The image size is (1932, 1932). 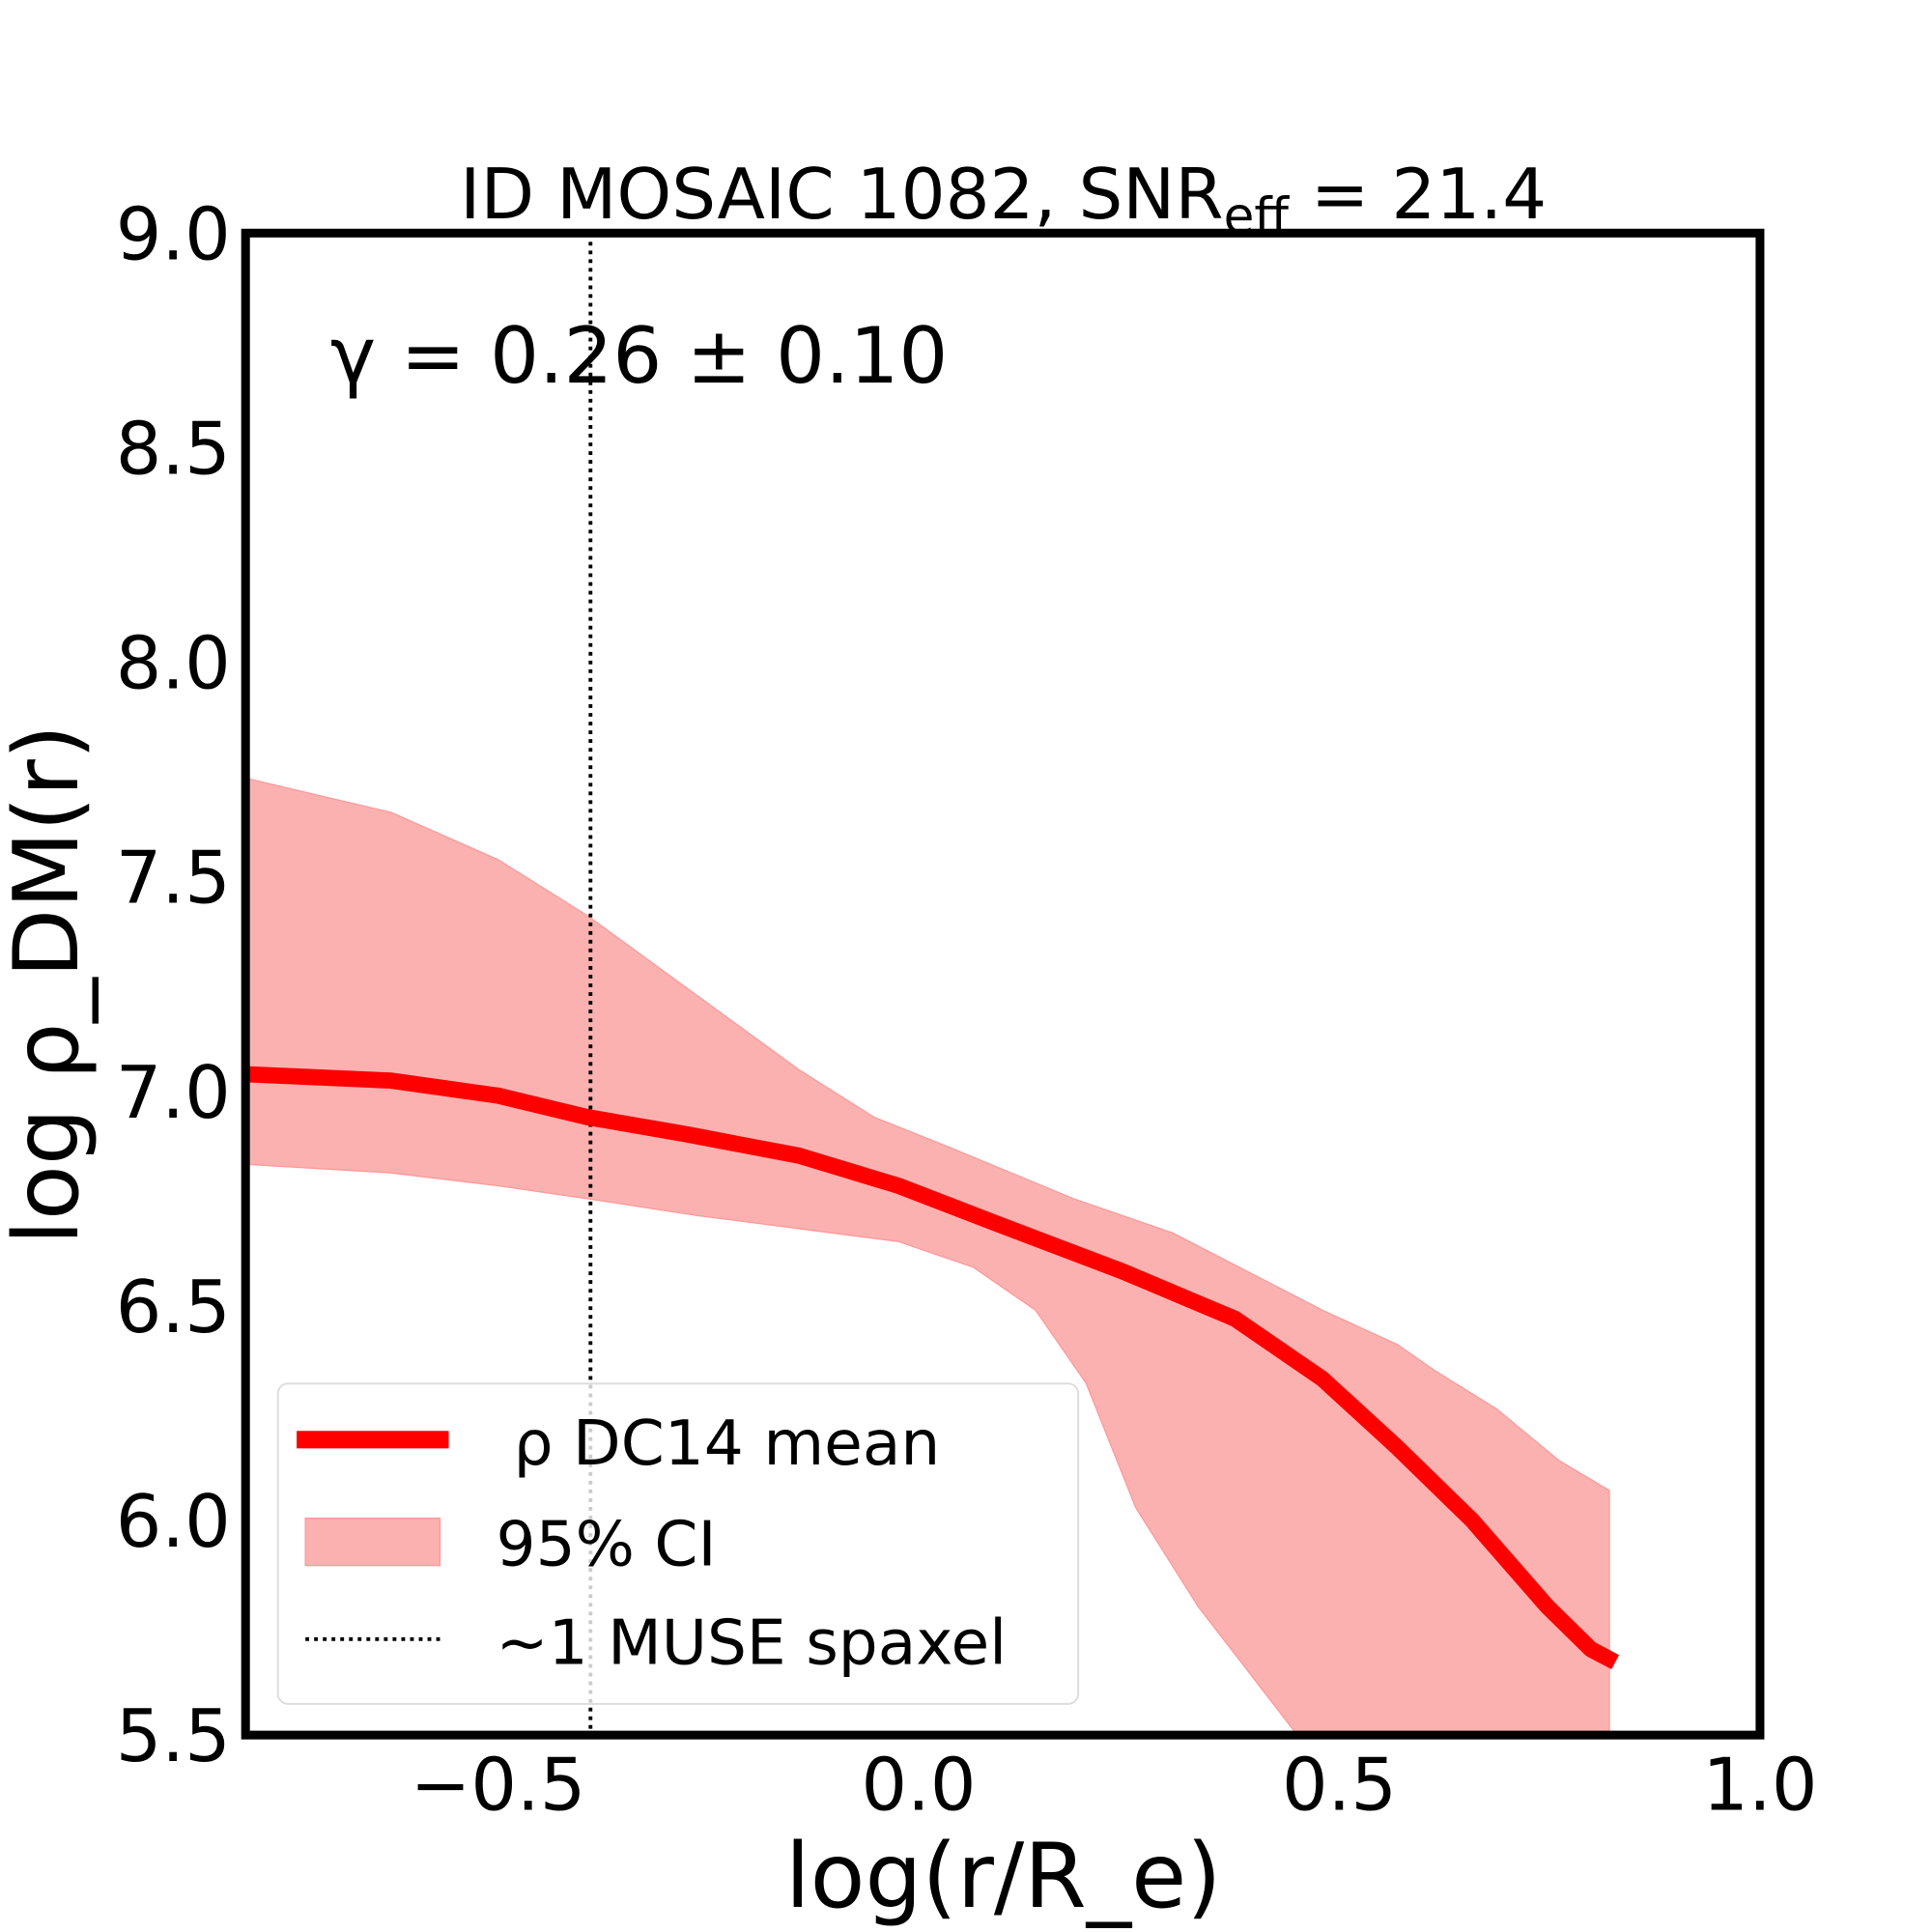 I want to click on legend-ci-label: 95% CI, so click(x=607, y=1545).